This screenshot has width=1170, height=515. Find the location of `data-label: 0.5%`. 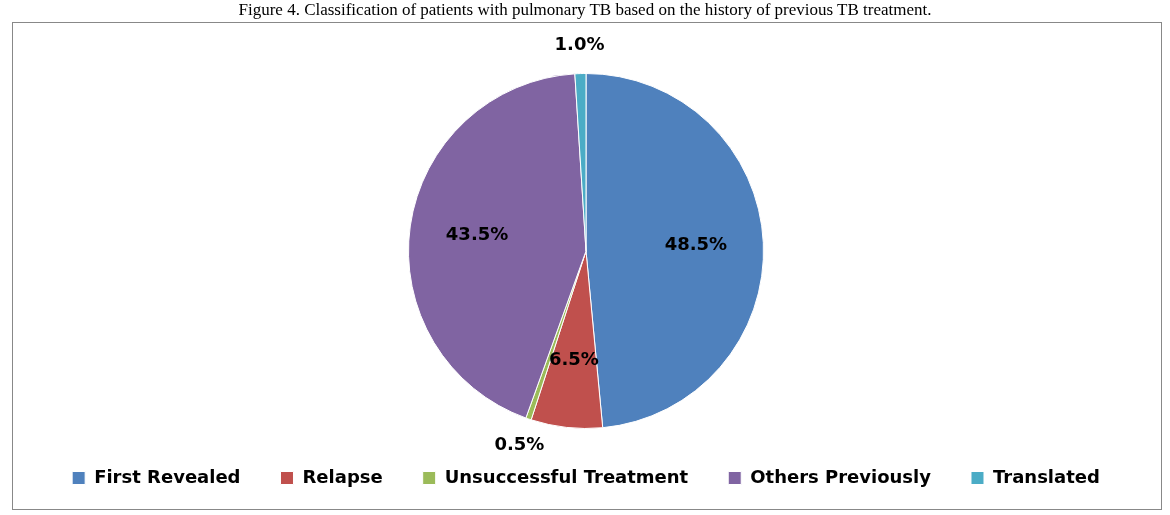

data-label: 0.5% is located at coordinates (519, 444).